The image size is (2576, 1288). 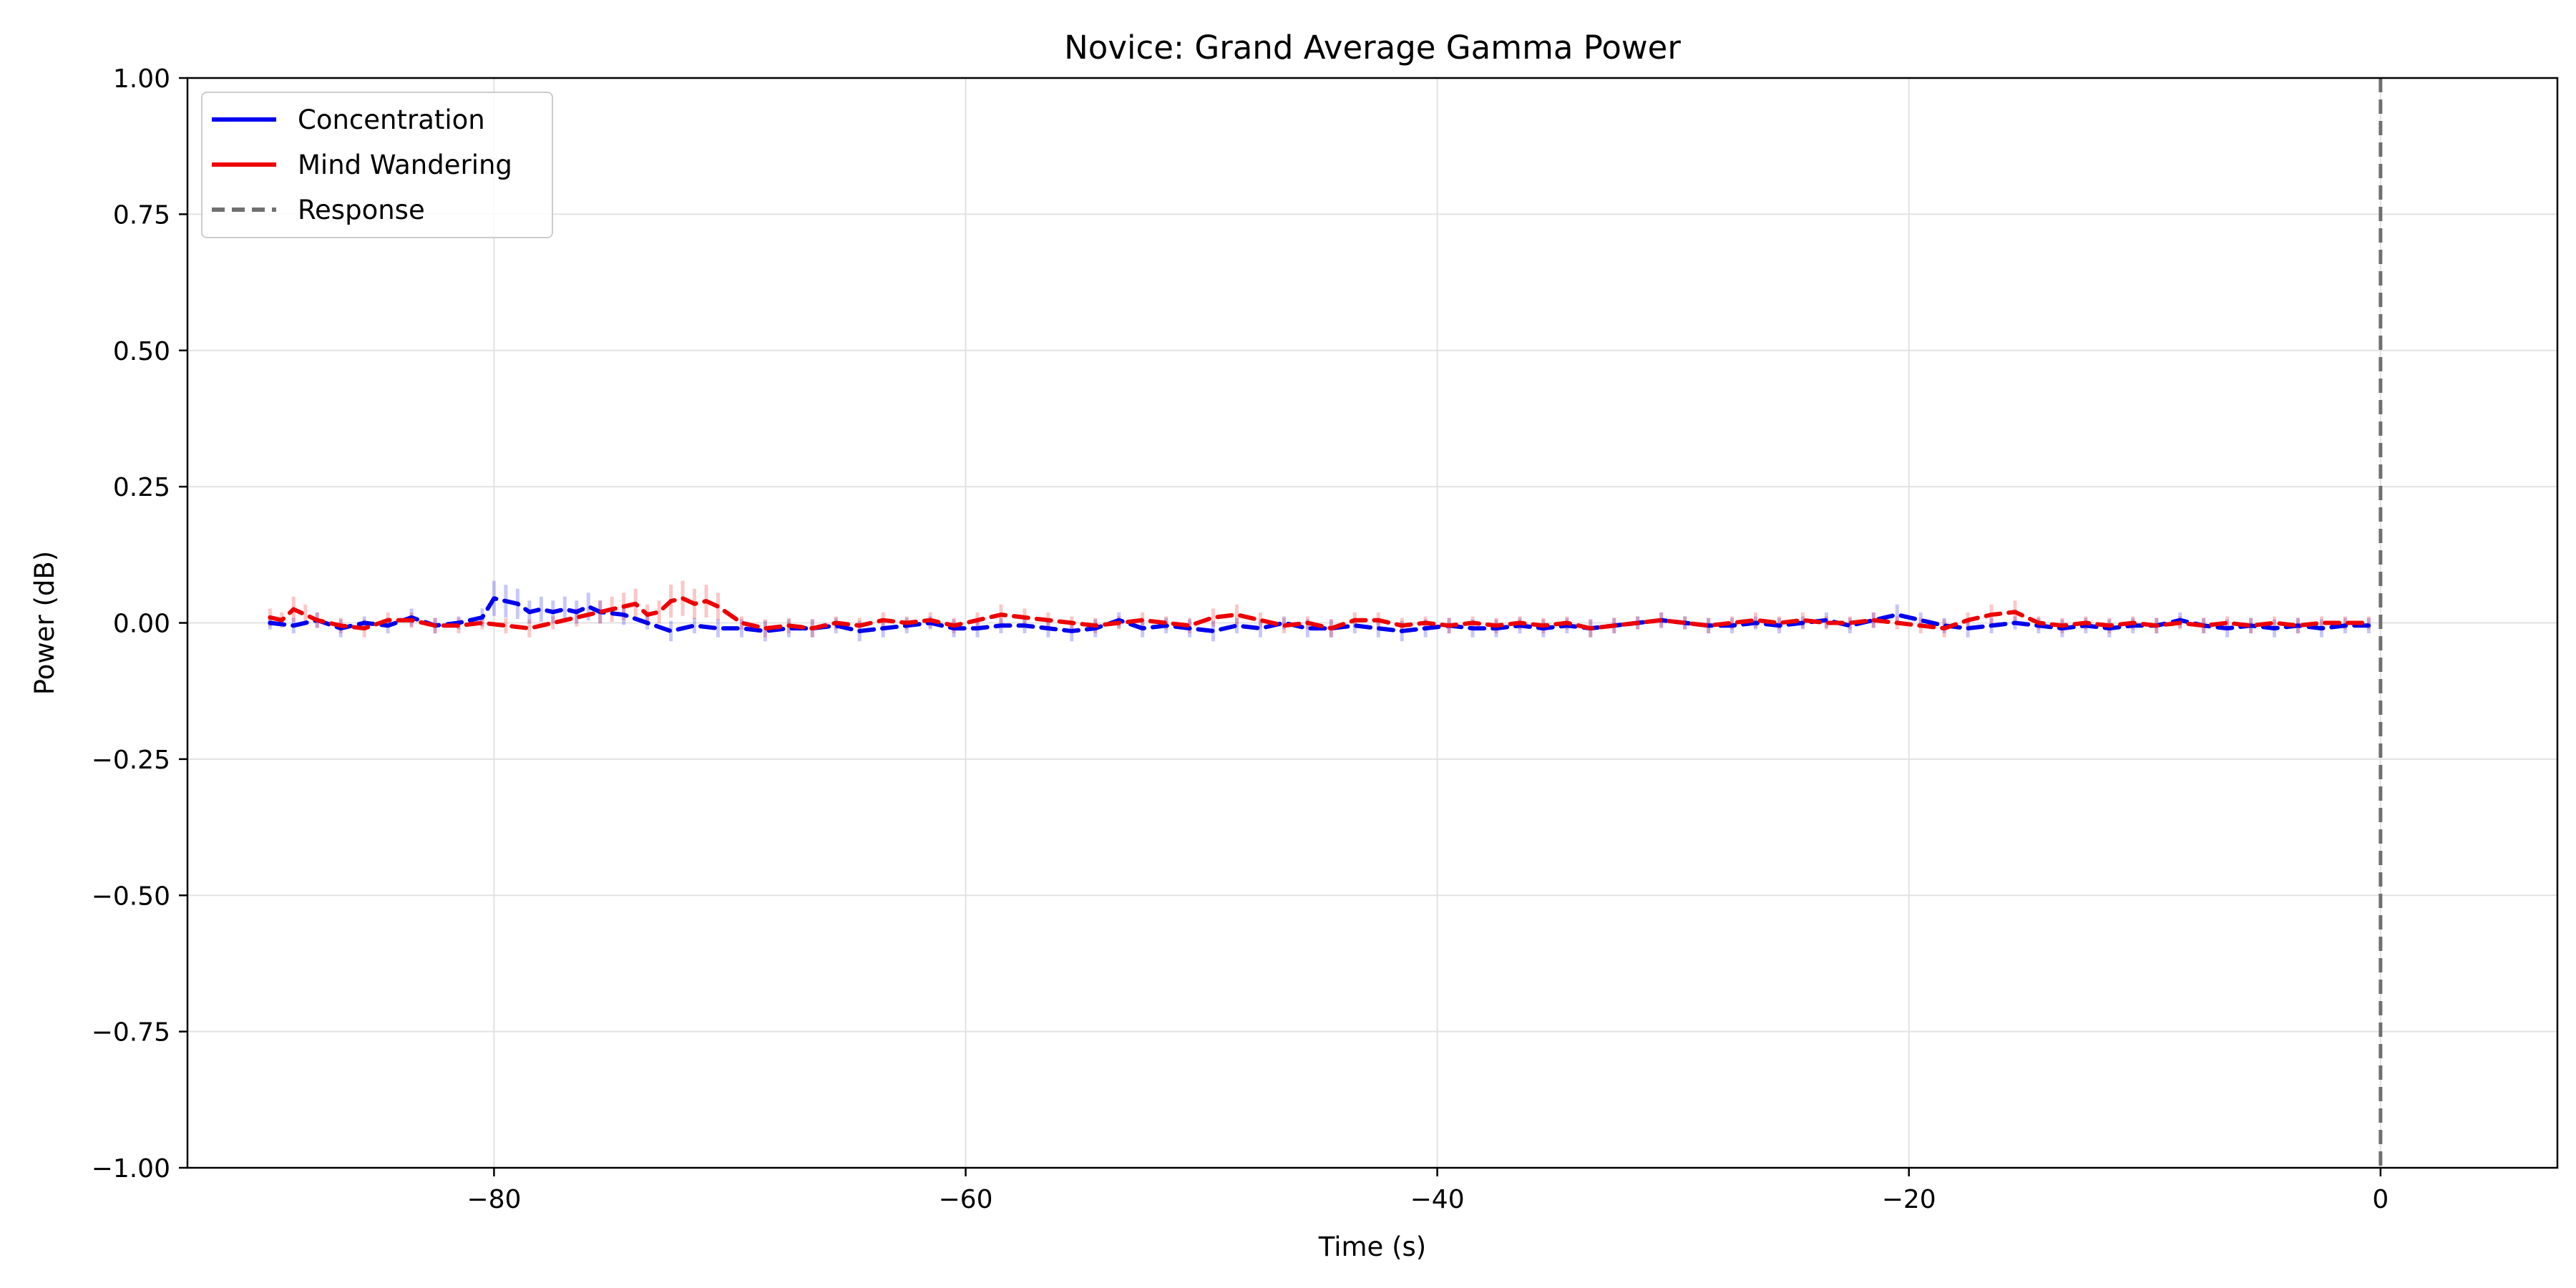 What do you see at coordinates (2380, 1199) in the screenshot?
I see `x-tick-label: 0` at bounding box center [2380, 1199].